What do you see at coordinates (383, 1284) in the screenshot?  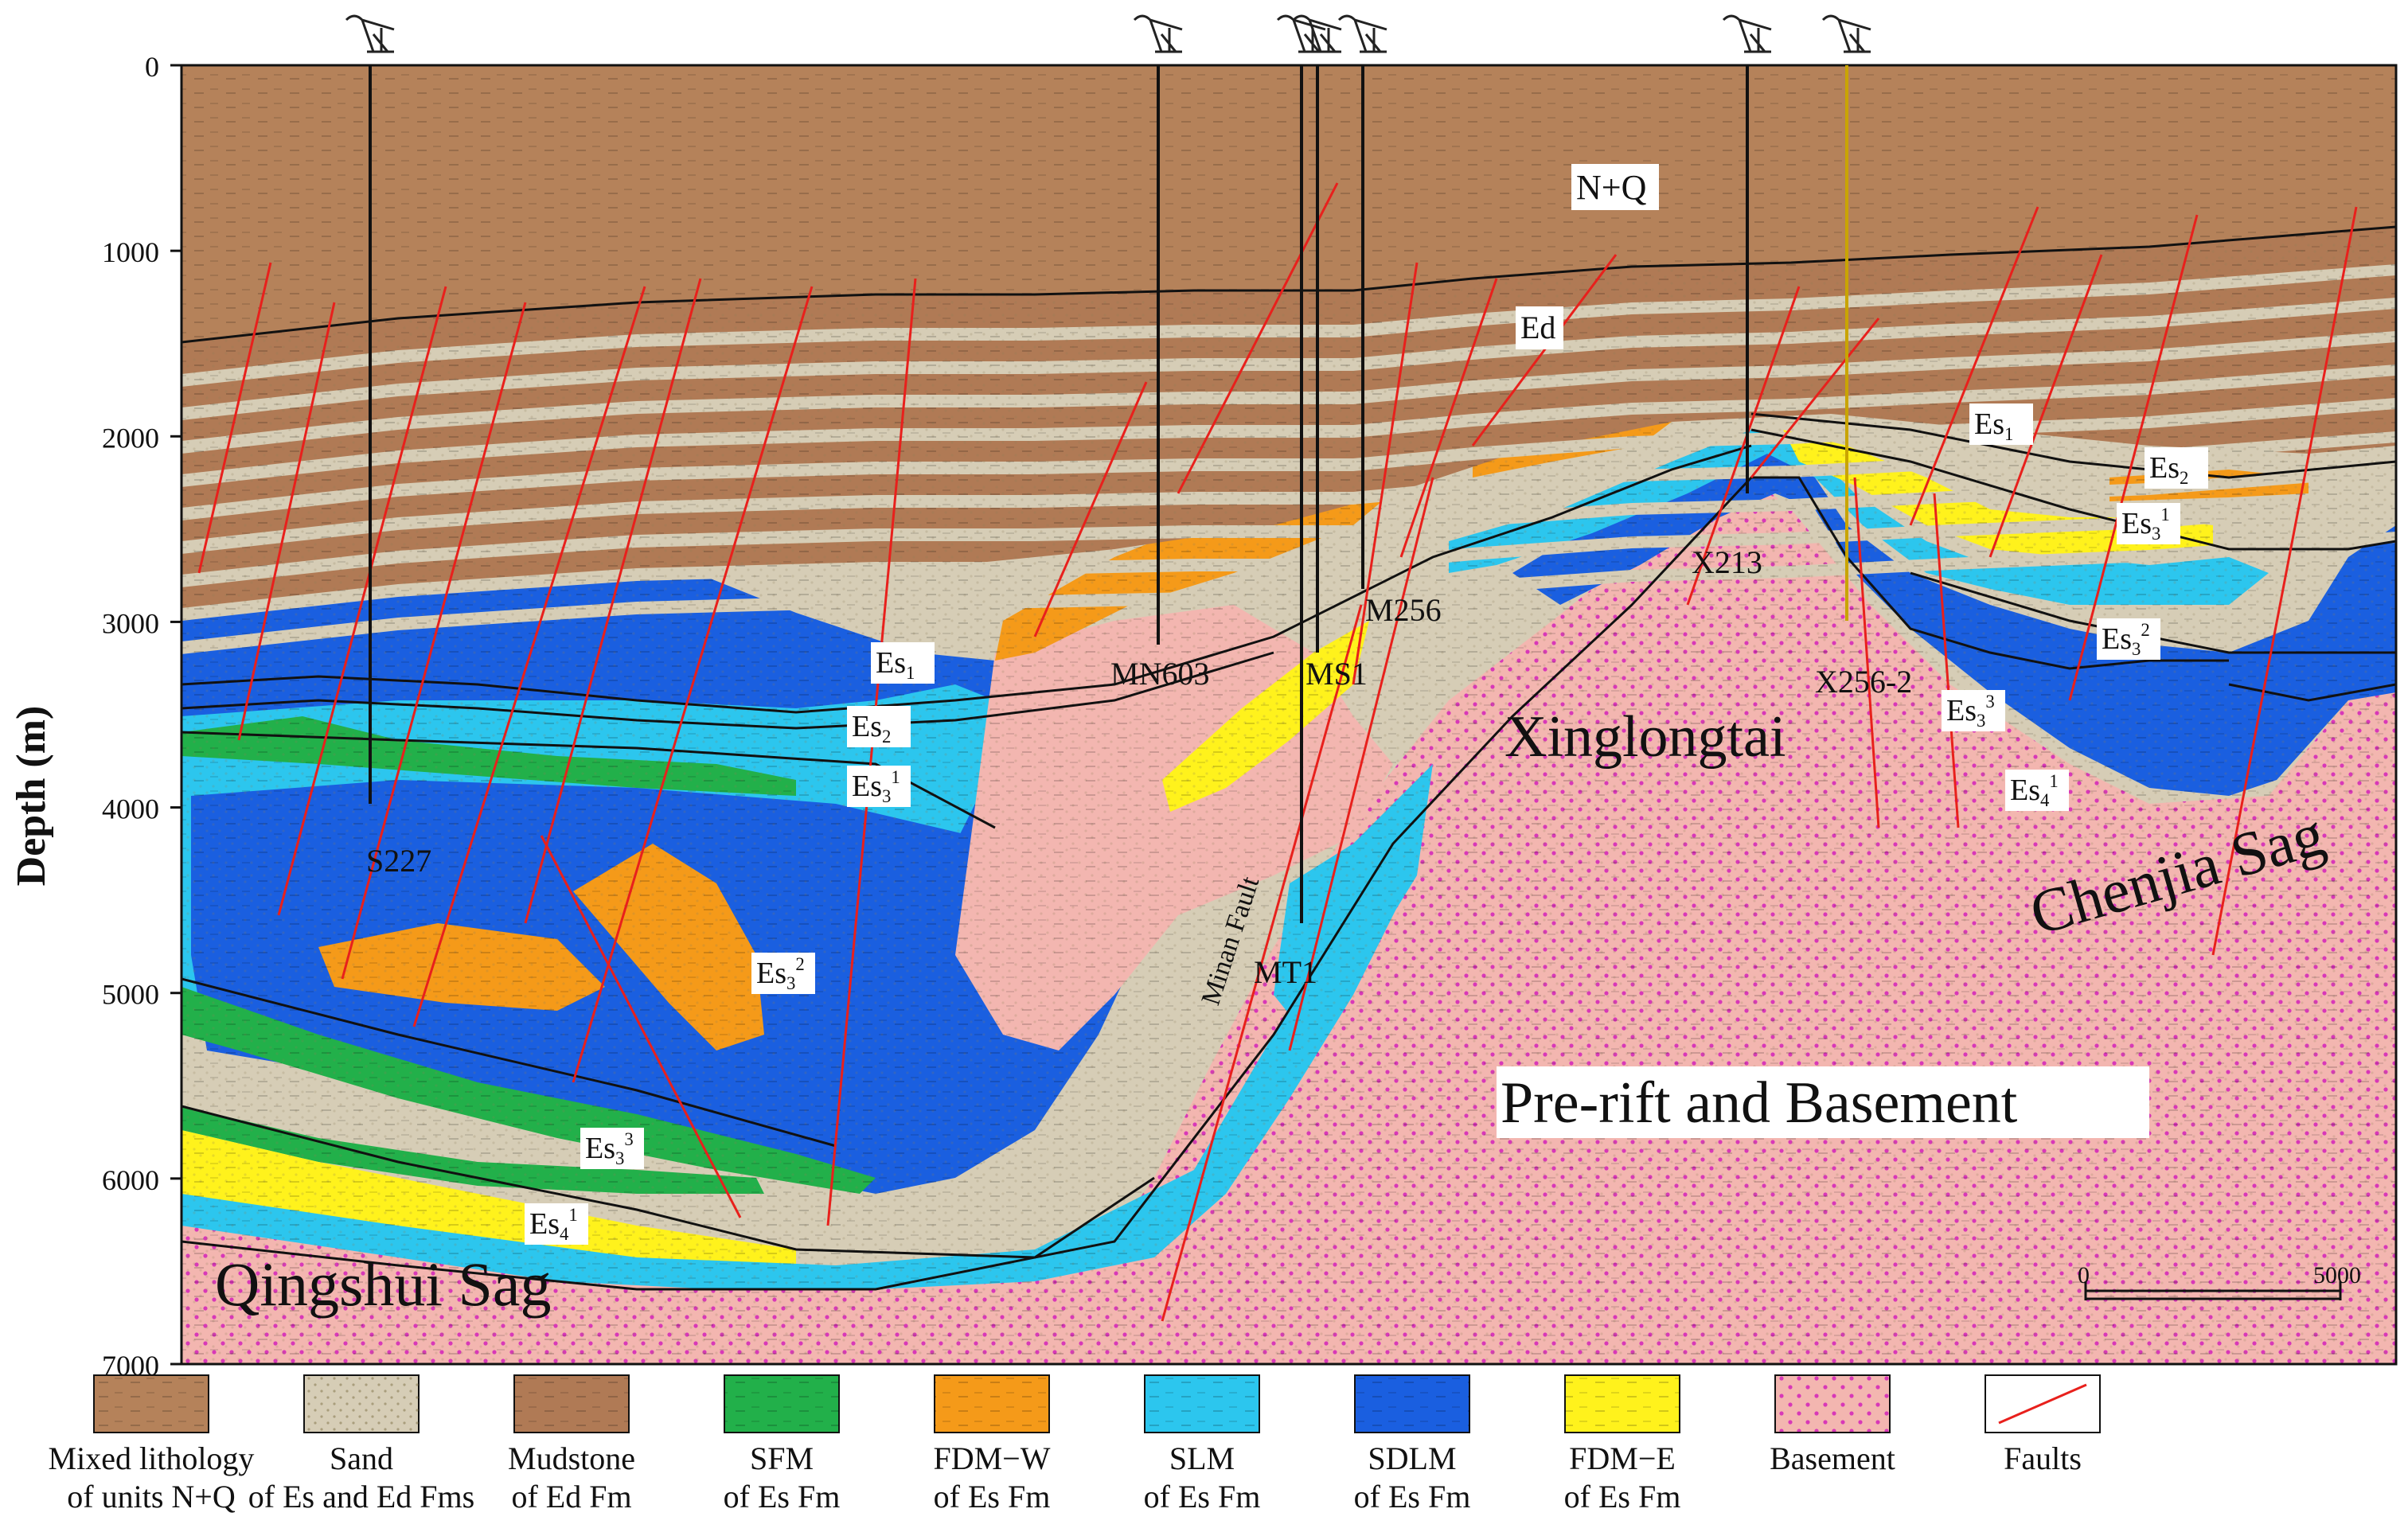 I see `label-qingshui-sag: Qingshui Sag` at bounding box center [383, 1284].